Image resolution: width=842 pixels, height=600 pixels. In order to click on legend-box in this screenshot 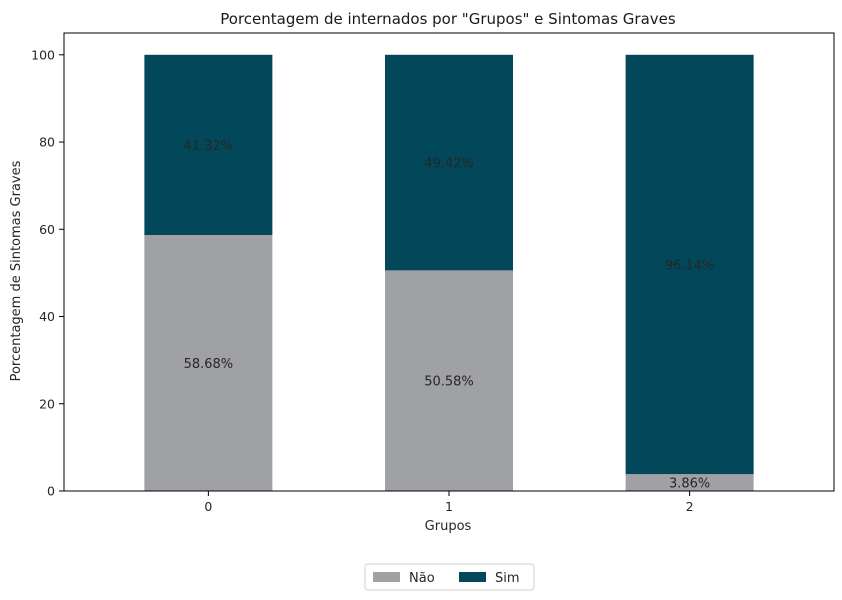, I will do `click(449, 577)`.